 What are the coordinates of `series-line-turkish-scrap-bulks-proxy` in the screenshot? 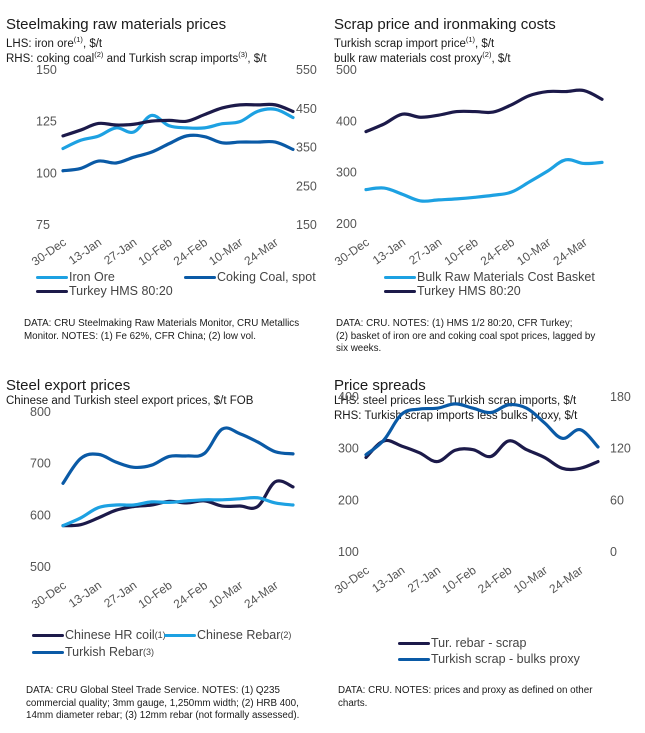 It's located at (482, 429).